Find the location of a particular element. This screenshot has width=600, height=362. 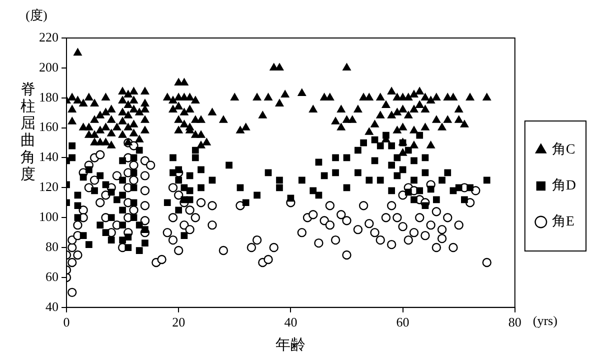

y-tick-label: 200 is located at coordinates (48, 66).